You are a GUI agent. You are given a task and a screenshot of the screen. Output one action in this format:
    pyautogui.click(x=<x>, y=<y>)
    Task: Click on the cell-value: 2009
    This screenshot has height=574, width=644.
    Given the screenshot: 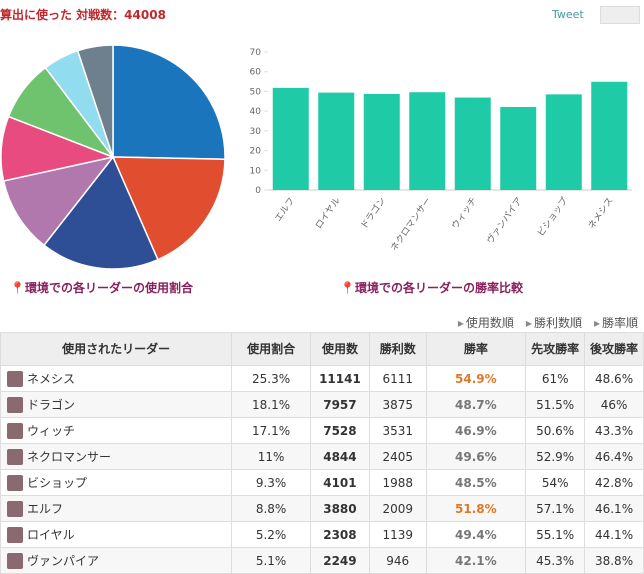 What is the action you would take?
    pyautogui.click(x=398, y=508)
    